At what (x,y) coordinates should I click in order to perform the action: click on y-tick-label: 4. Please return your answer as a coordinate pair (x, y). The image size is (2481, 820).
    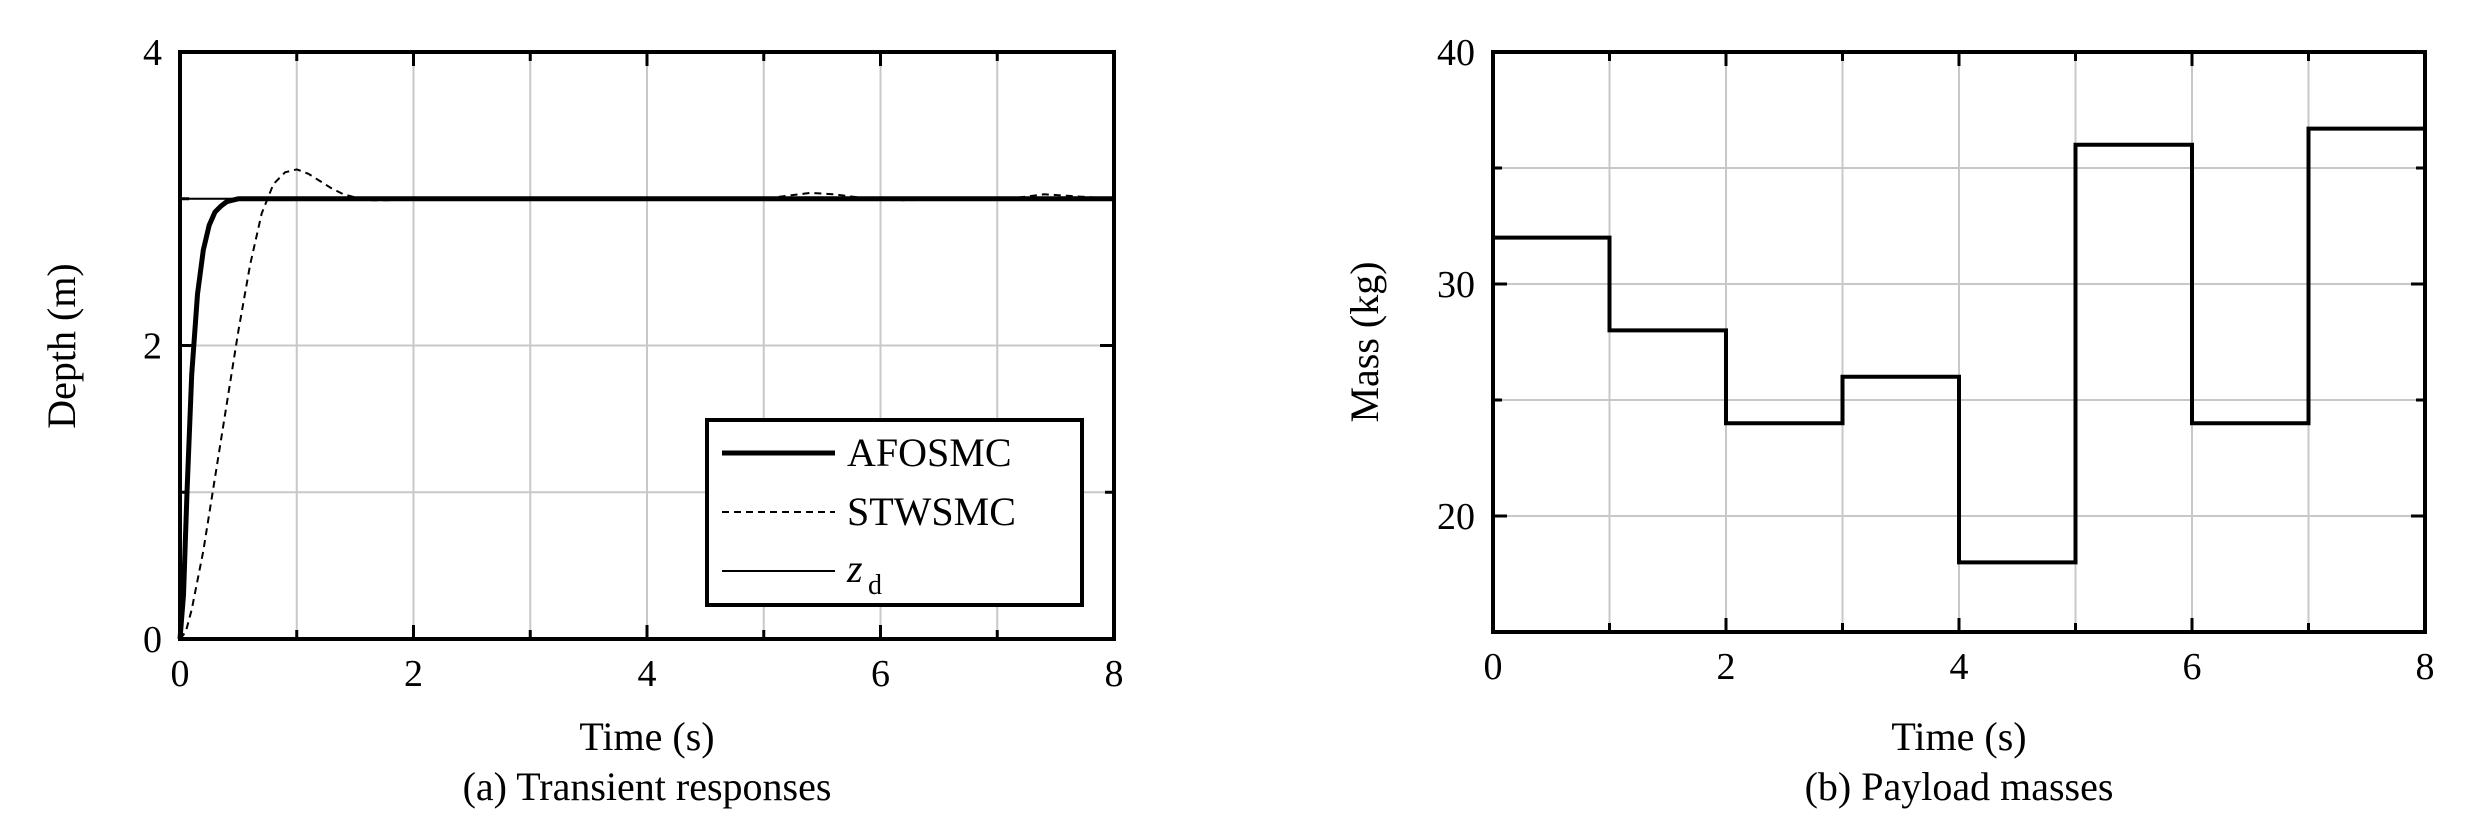
    Looking at the image, I should click on (152, 53).